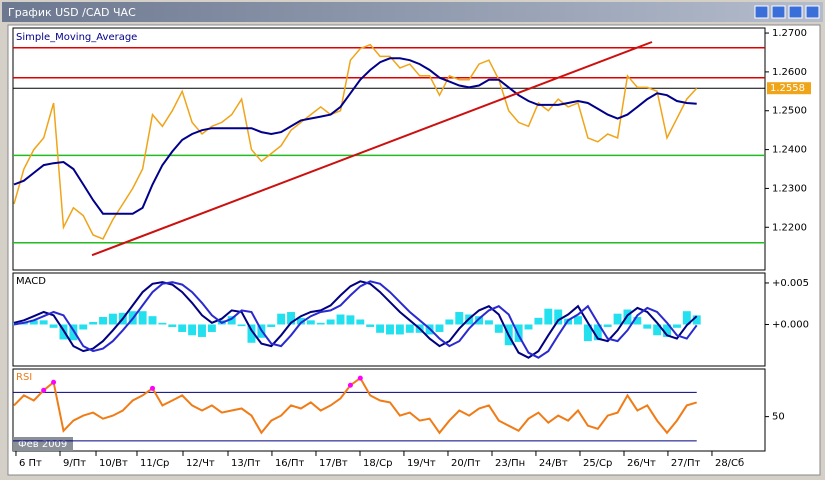  What do you see at coordinates (812, 12) in the screenshot?
I see `close-button` at bounding box center [812, 12].